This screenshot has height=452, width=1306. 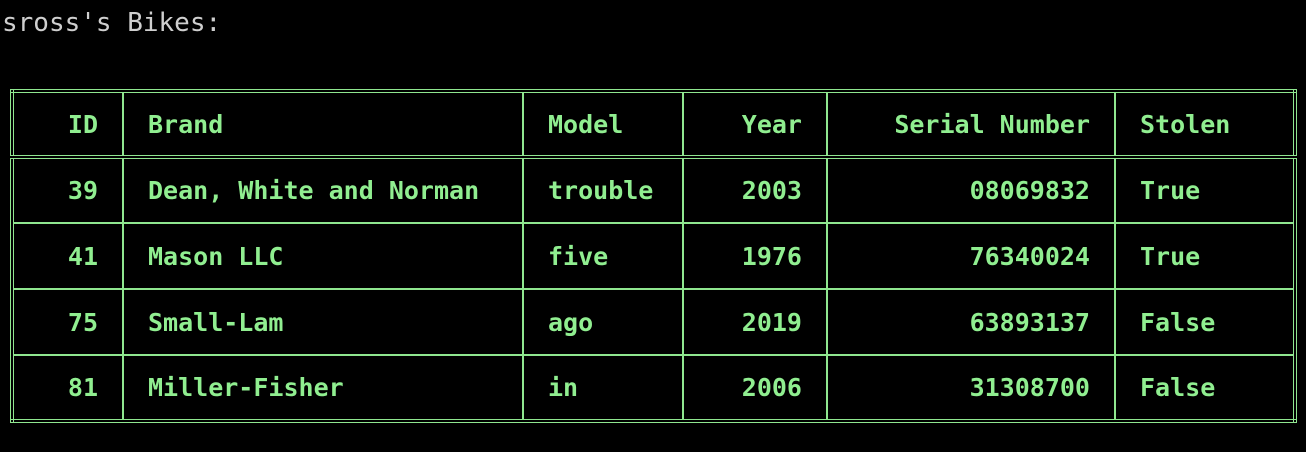 What do you see at coordinates (971, 189) in the screenshot?
I see `cell-serial-number: 08069832` at bounding box center [971, 189].